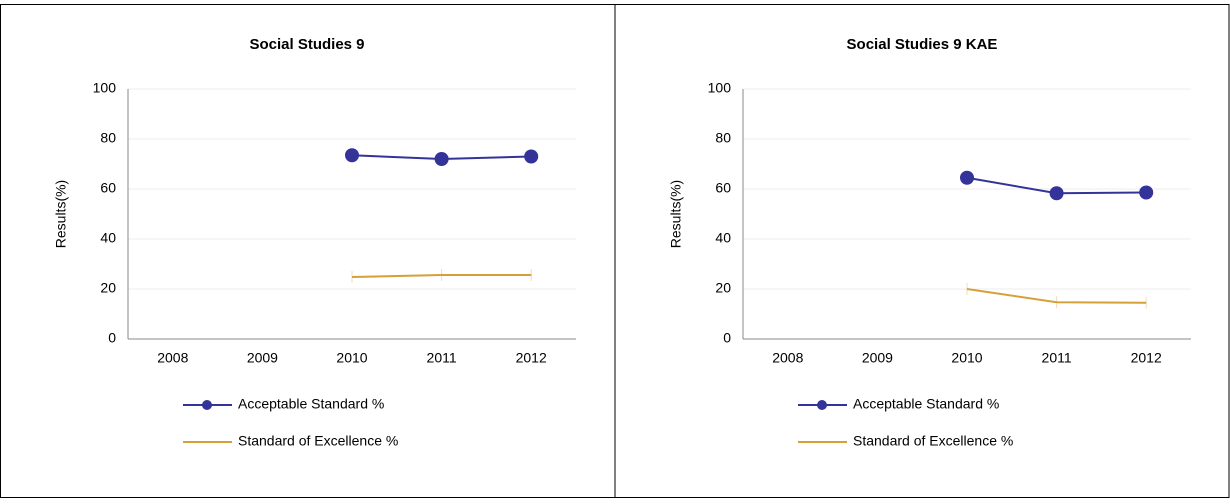 This screenshot has width=1230, height=504. Describe the element at coordinates (306, 44) in the screenshot. I see `chart-title: Social Studies 9` at that location.